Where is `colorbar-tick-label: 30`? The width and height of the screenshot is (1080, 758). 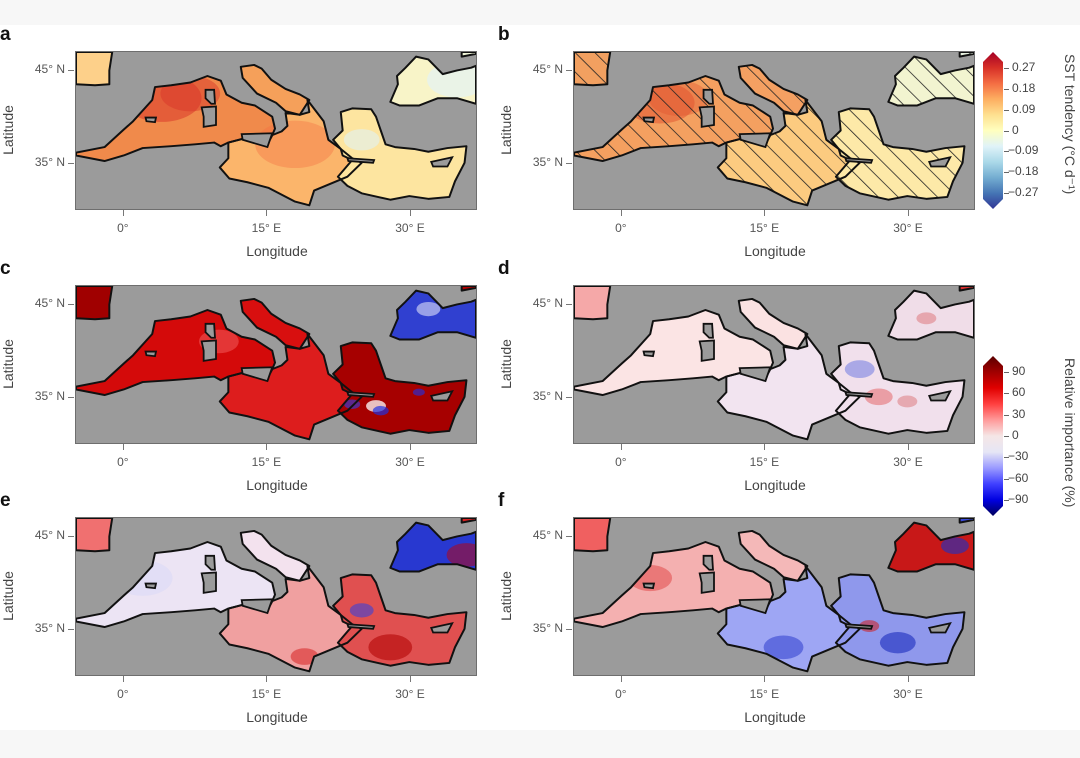 colorbar-tick-label: 30 is located at coordinates (1019, 413).